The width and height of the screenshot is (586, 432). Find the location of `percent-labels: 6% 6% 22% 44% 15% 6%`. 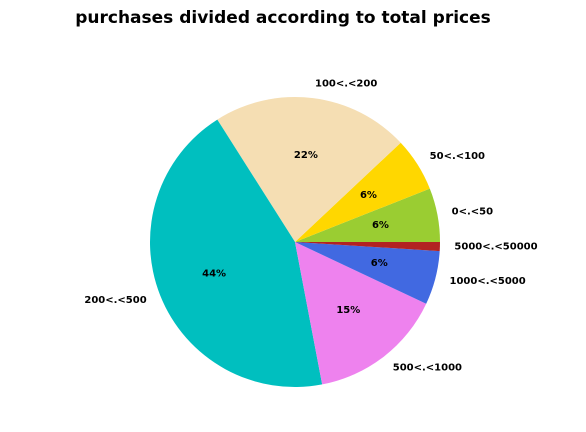

percent-labels: 6% 6% 22% 44% 15% 6% is located at coordinates (295, 233).